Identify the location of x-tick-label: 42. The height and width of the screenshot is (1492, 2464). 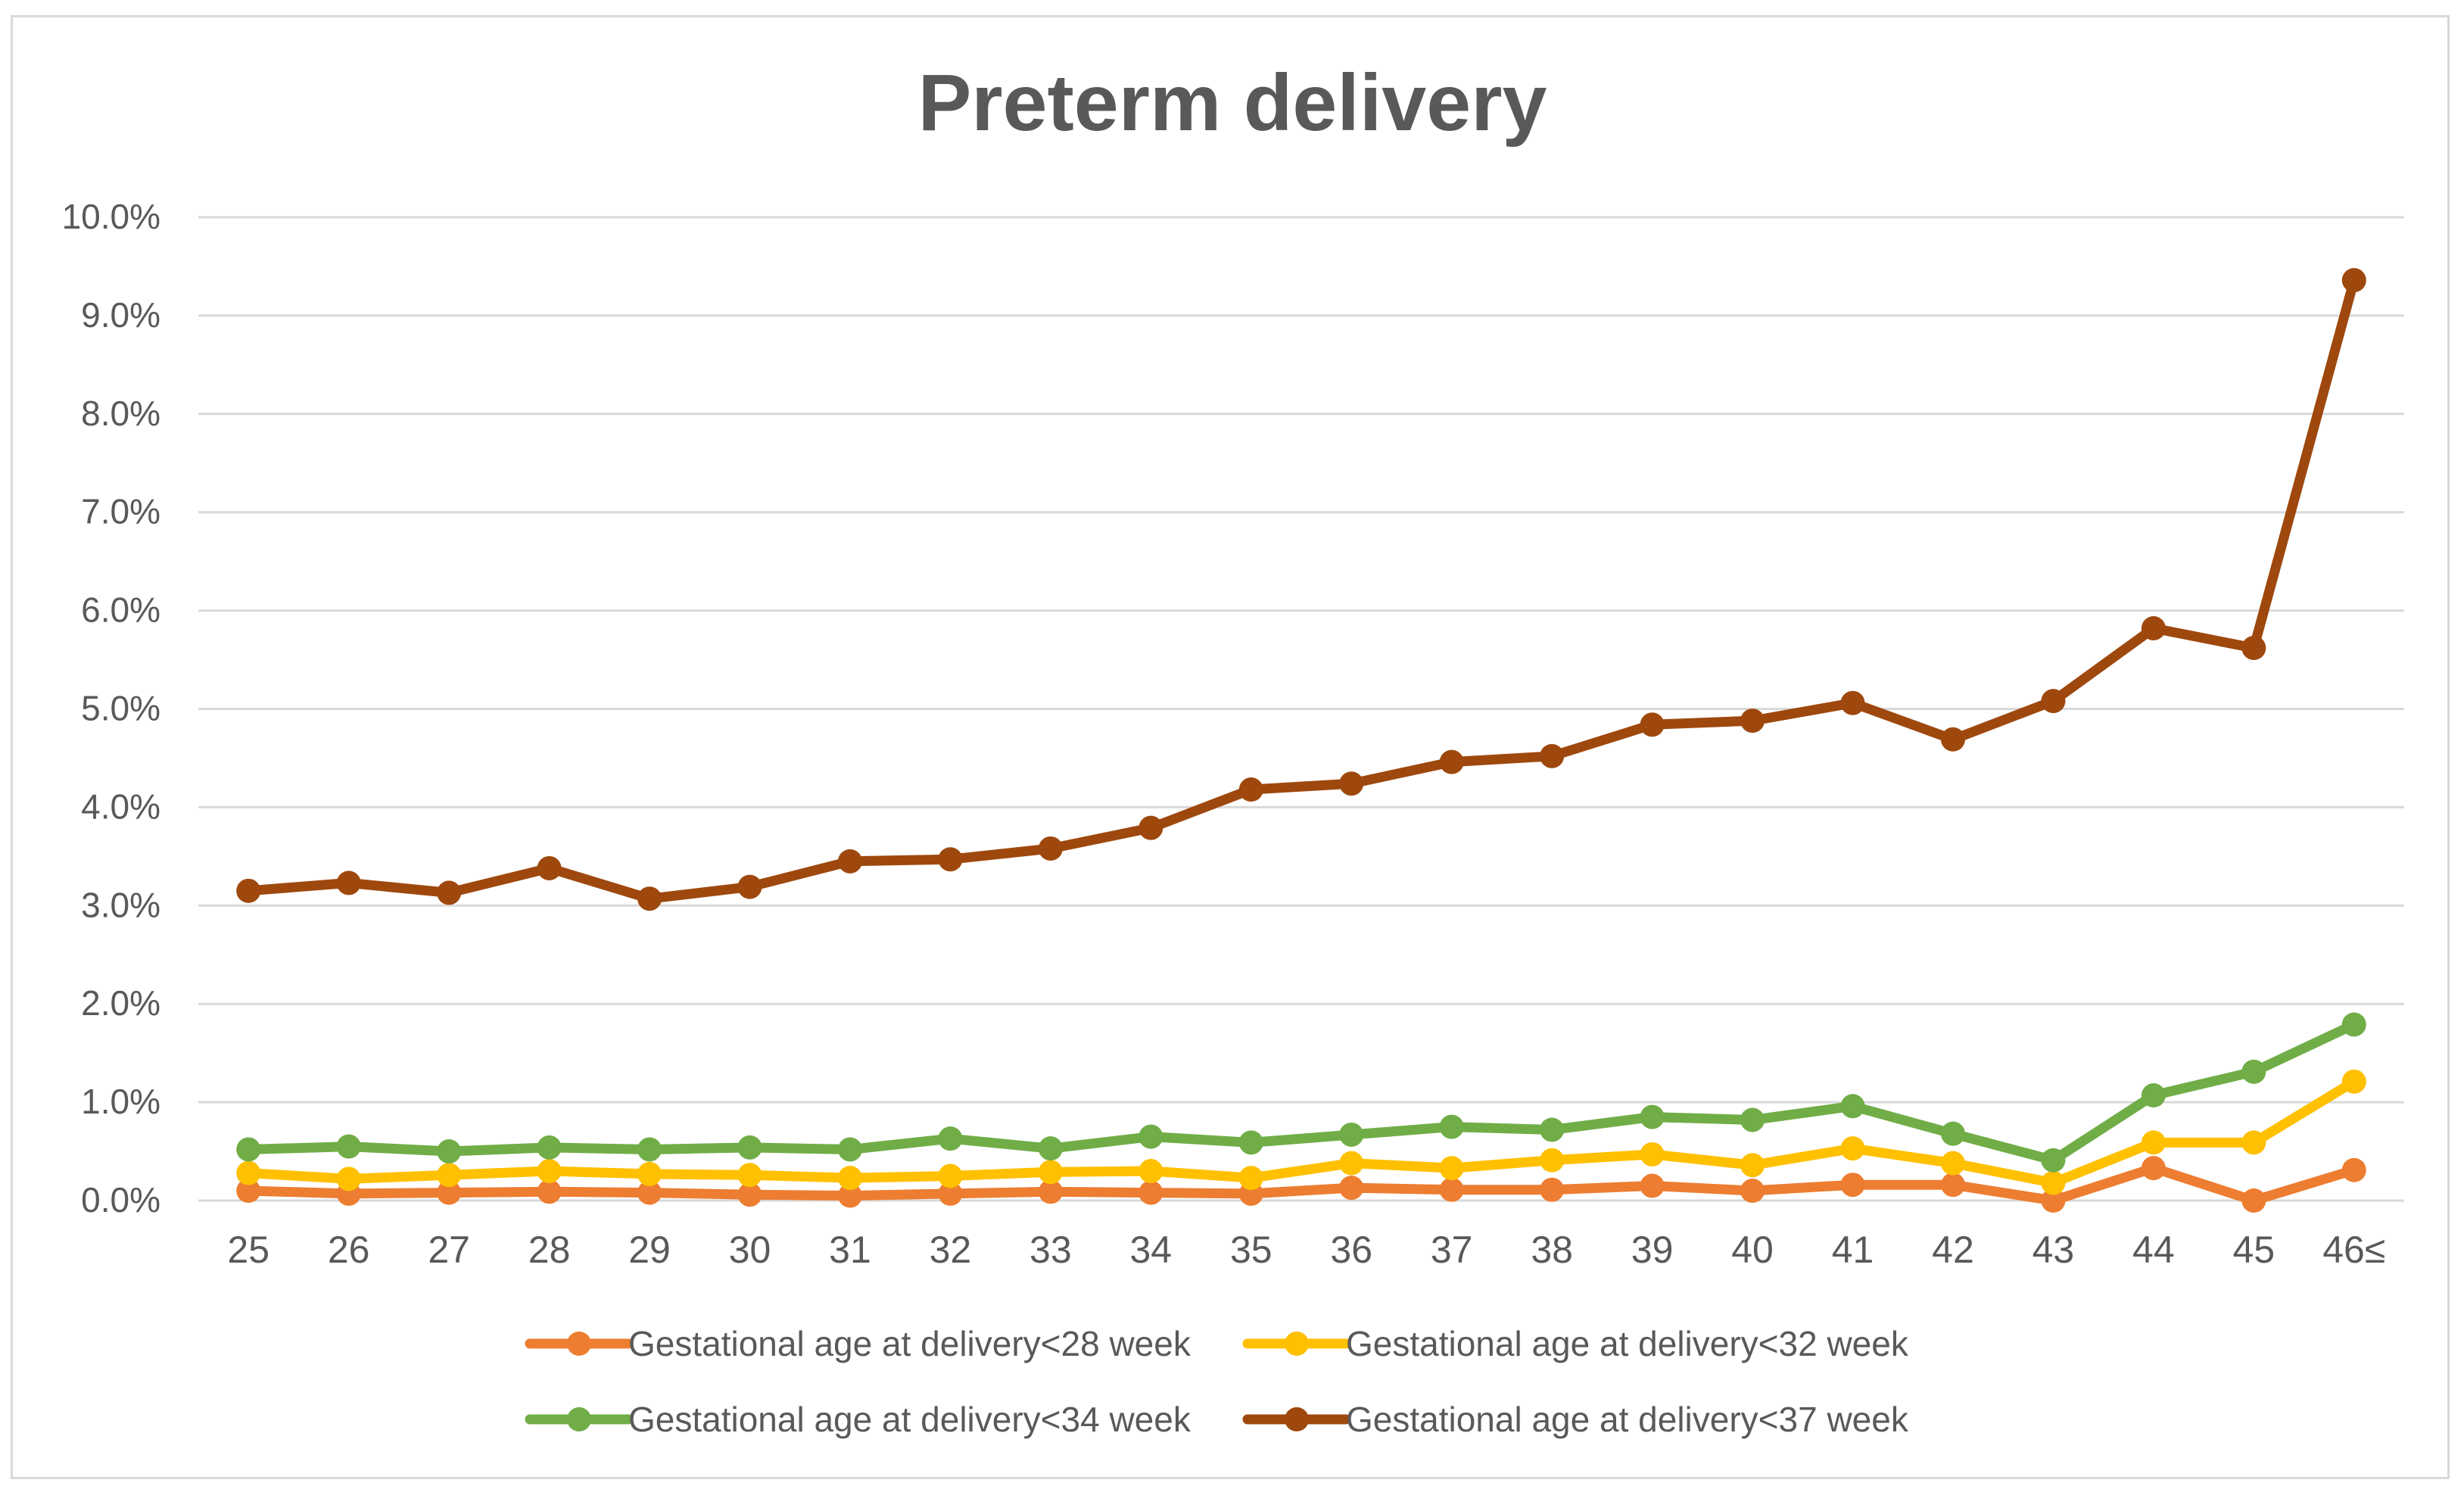
(1953, 1250).